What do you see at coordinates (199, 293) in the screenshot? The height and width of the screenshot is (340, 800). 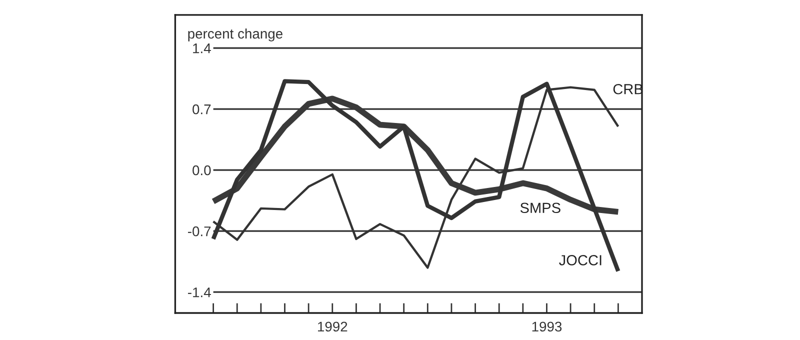 I see `y-tick-label: -1.4` at bounding box center [199, 293].